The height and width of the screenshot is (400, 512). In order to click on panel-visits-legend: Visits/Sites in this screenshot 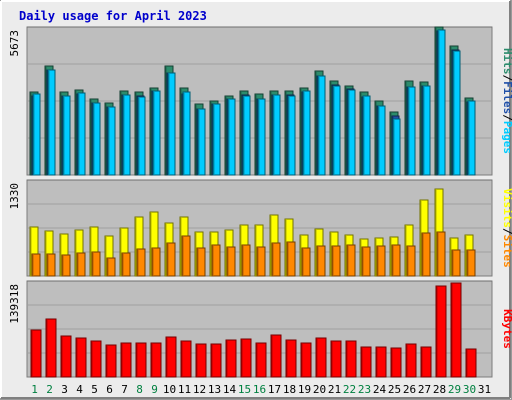, I will do `click(506, 228)`.